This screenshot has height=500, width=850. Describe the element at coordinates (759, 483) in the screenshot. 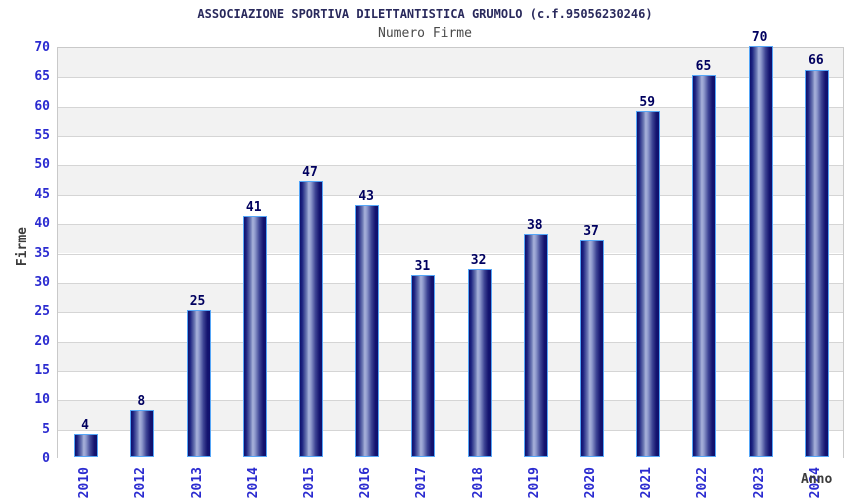

I see `x-tick-label: 2023` at that location.